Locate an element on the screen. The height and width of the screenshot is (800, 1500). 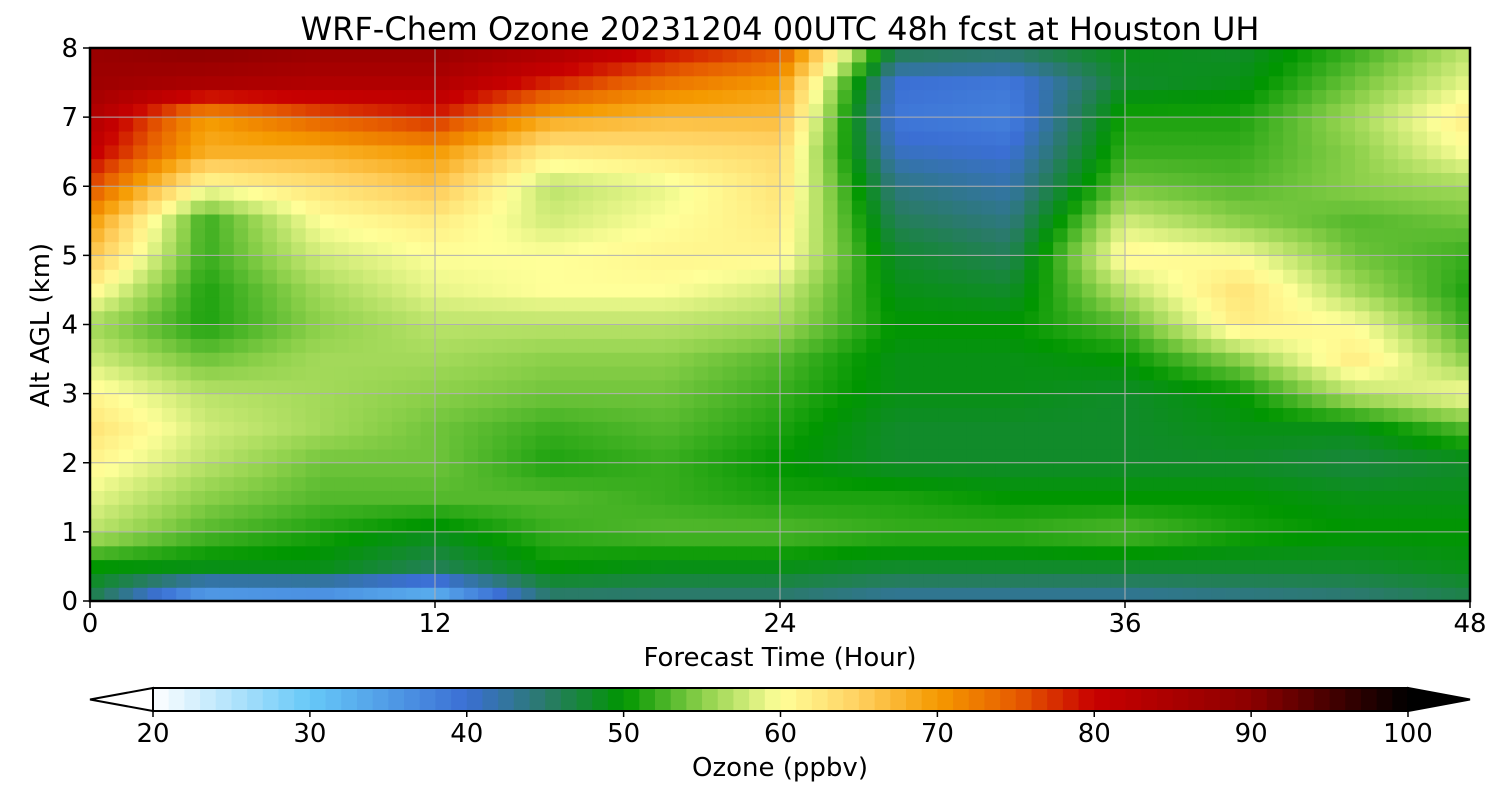
x-ticks: 0 12 24 36 48 is located at coordinates (784, 620).